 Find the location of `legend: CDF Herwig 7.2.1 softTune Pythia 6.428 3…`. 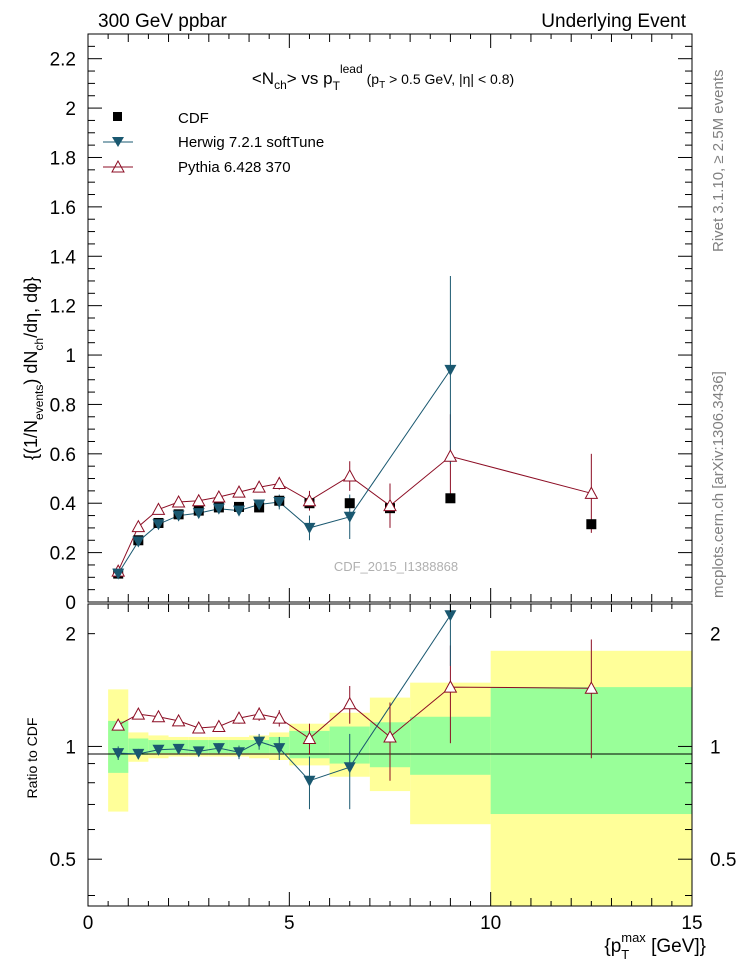

legend: CDF Herwig 7.2.1 softTune Pythia 6.428 3… is located at coordinates (213, 143).